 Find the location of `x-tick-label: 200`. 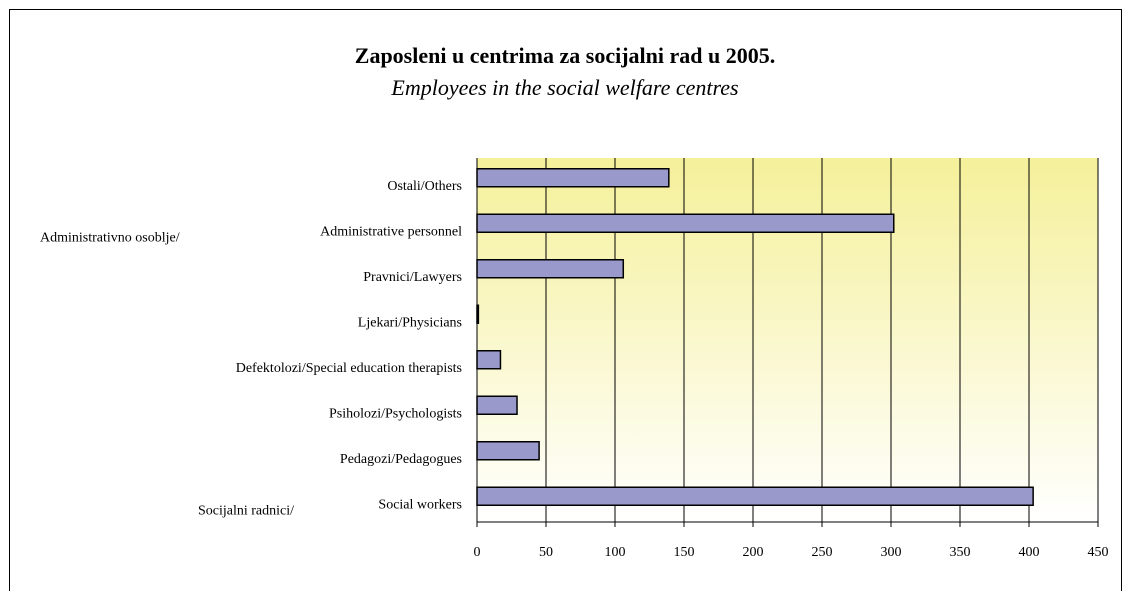

x-tick-label: 200 is located at coordinates (753, 552).